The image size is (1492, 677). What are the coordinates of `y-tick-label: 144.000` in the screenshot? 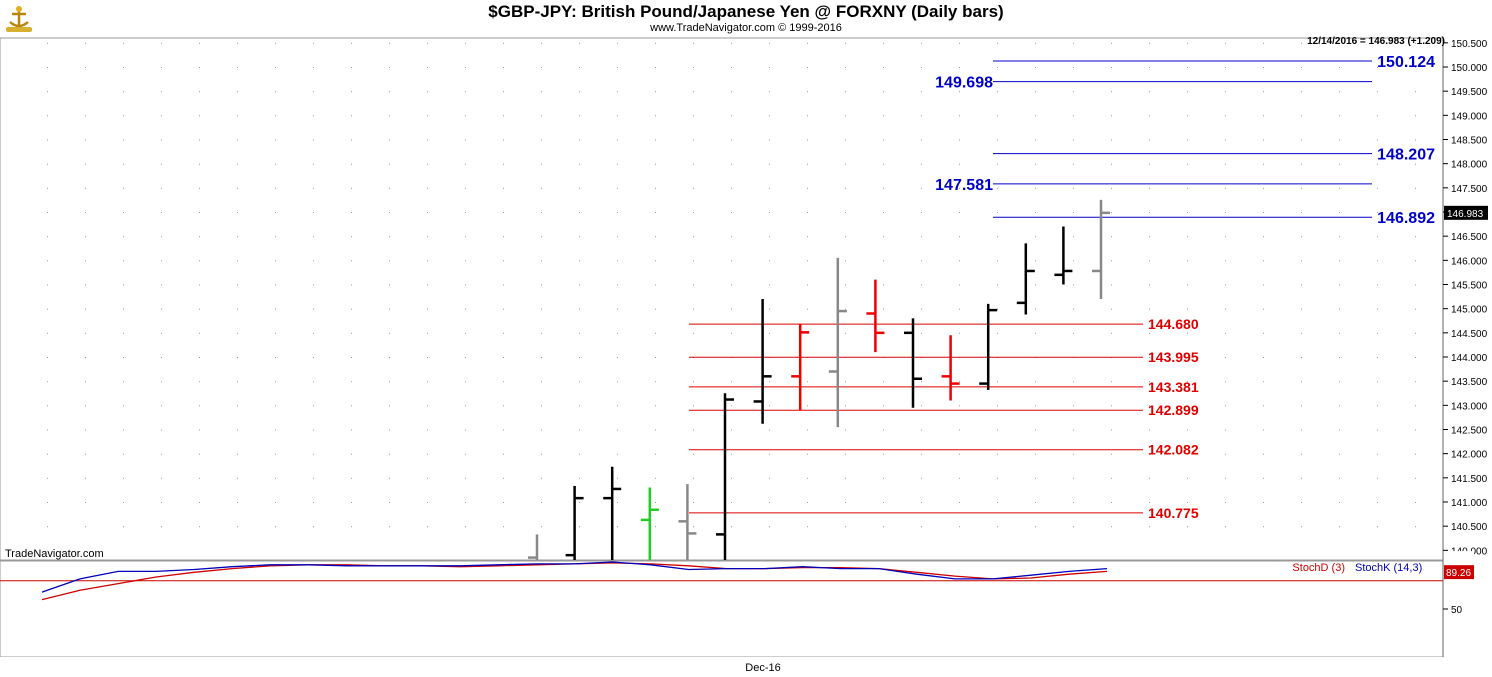 It's located at (1469, 358).